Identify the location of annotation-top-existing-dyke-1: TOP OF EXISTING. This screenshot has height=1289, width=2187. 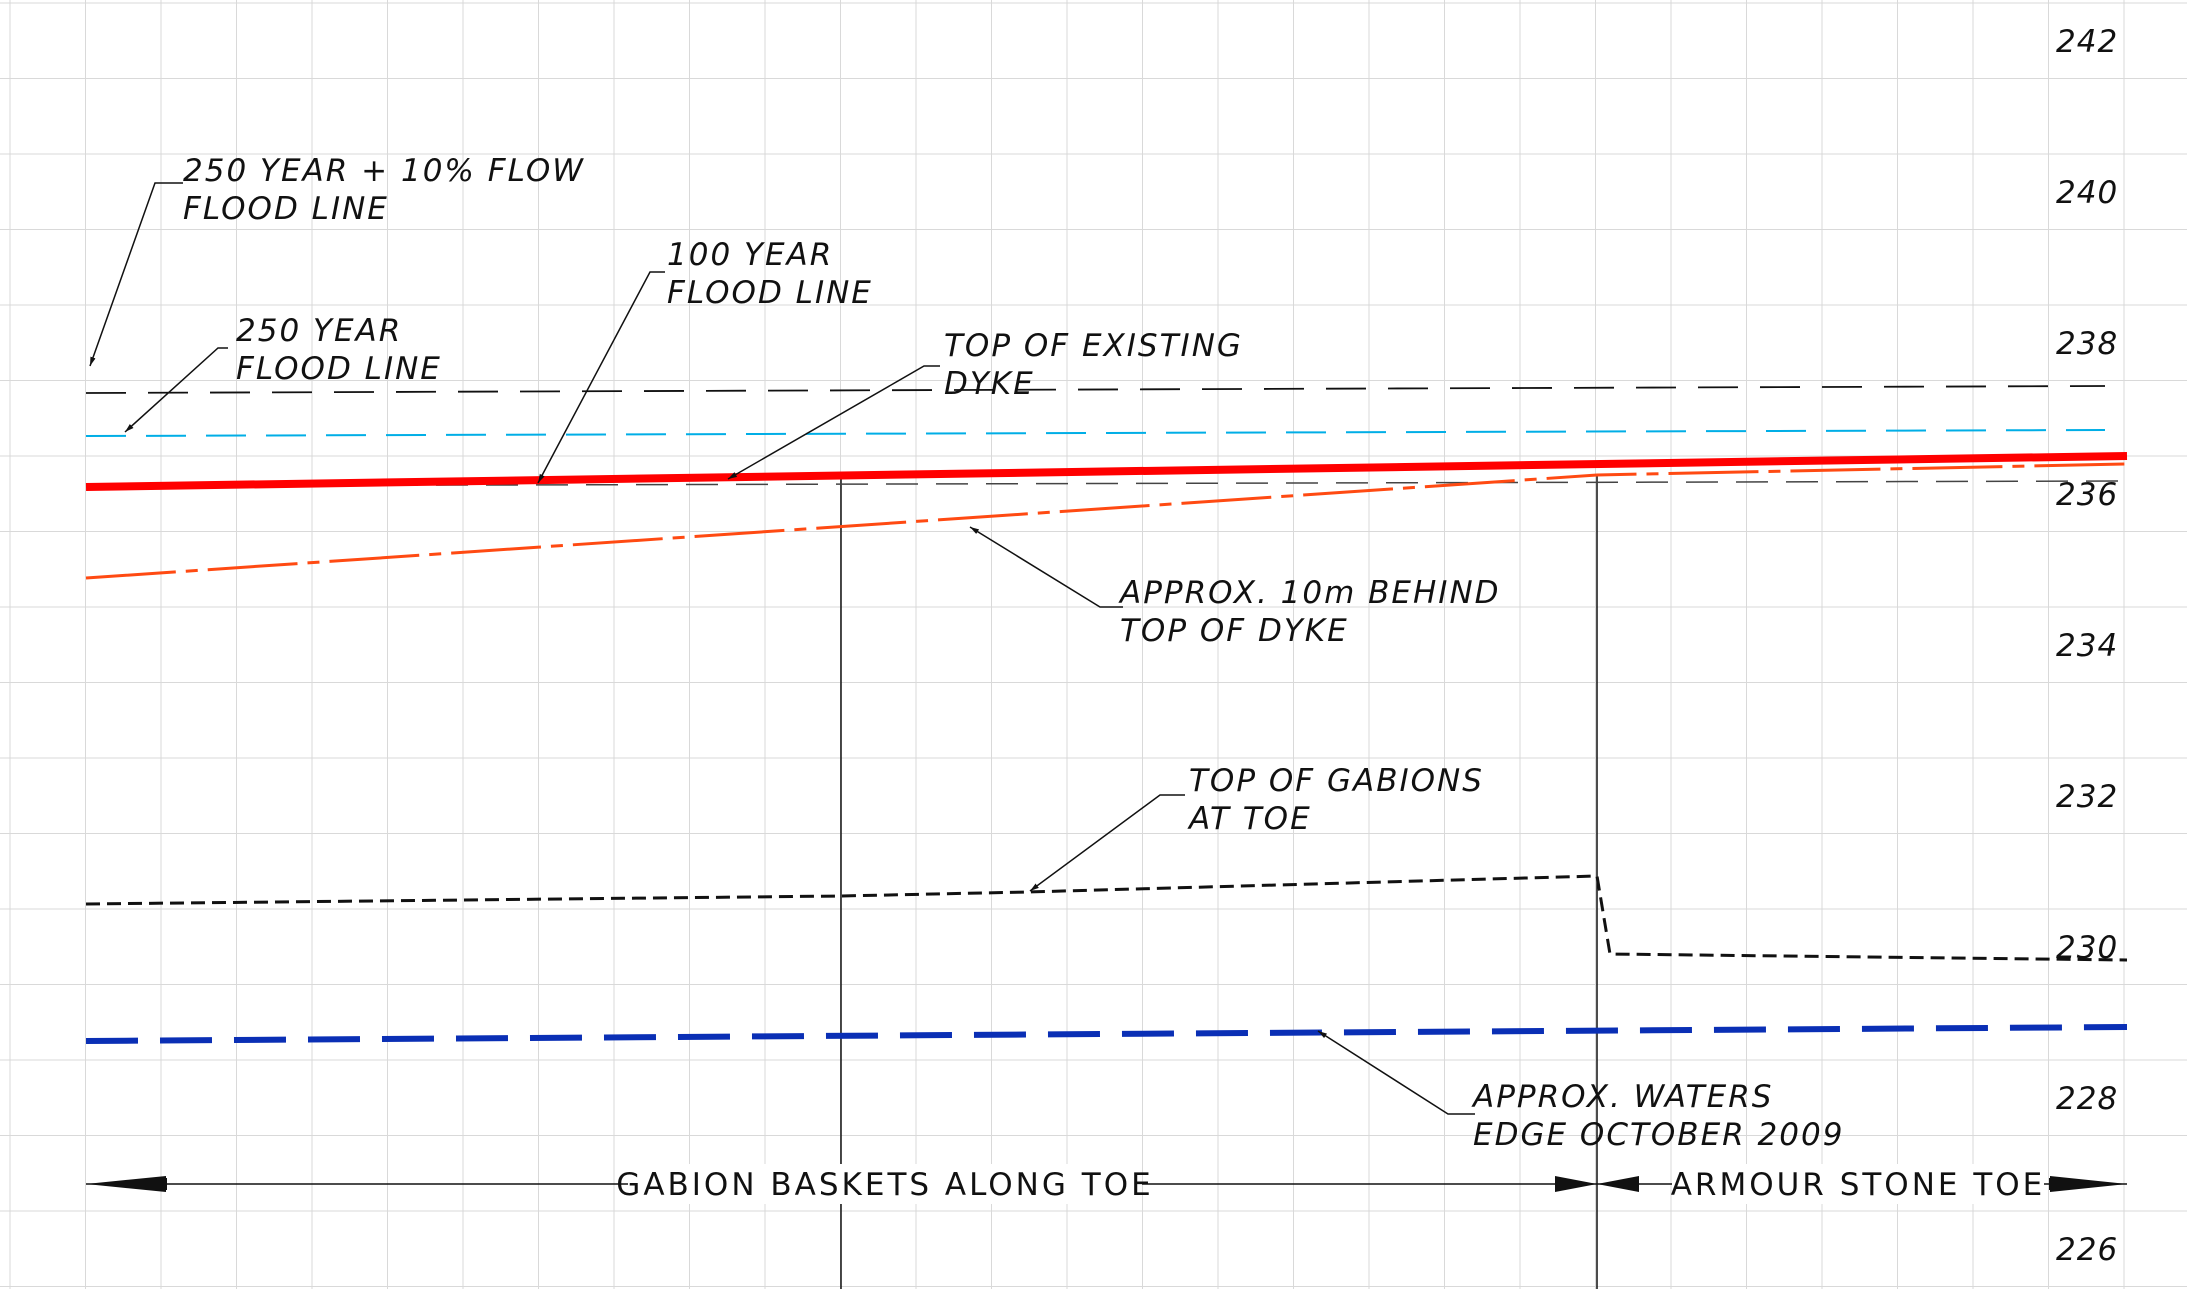
(1093, 346).